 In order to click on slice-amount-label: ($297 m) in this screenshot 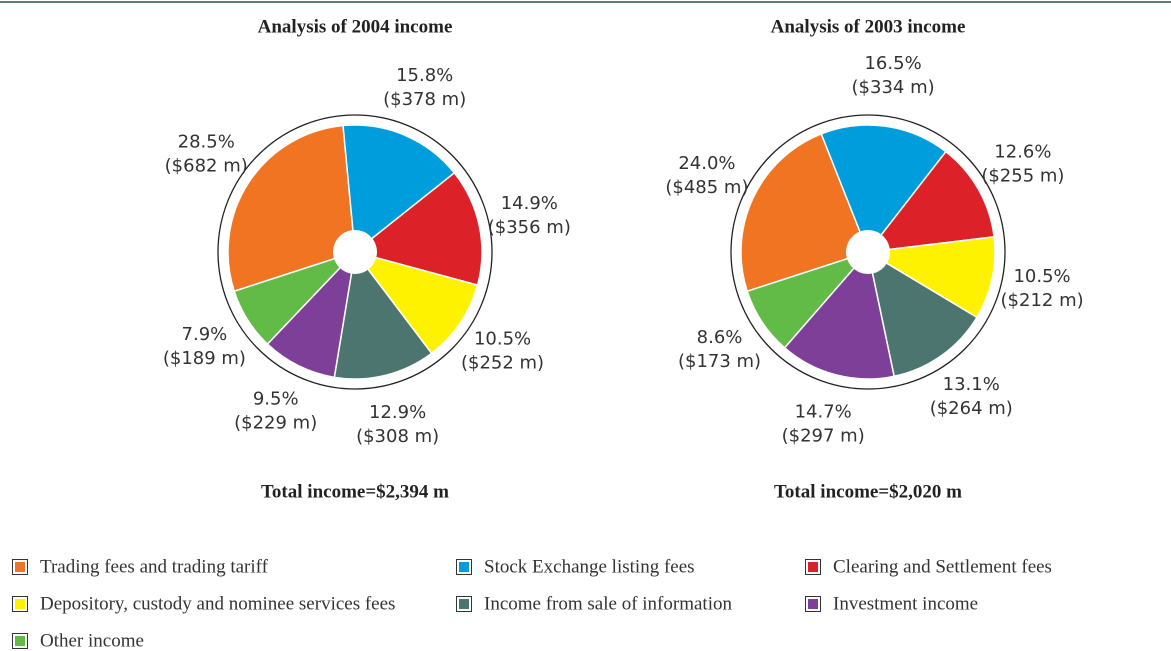, I will do `click(823, 435)`.